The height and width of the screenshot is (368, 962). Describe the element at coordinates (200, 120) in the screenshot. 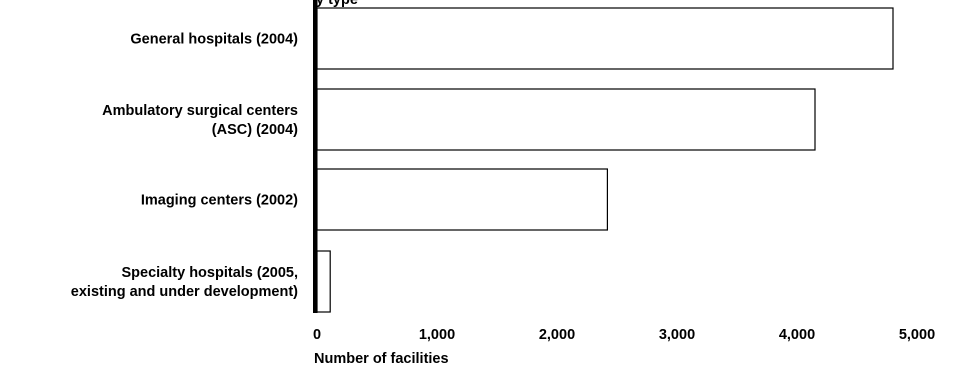

I see `category-label-2: Ambulatory surgical centers (ASC) (2004)` at that location.